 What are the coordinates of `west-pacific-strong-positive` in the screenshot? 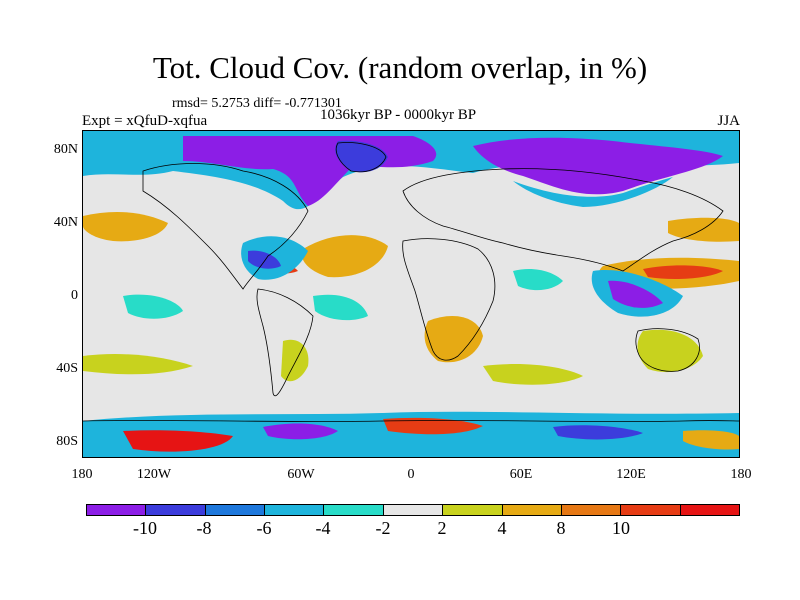 It's located at (683, 272).